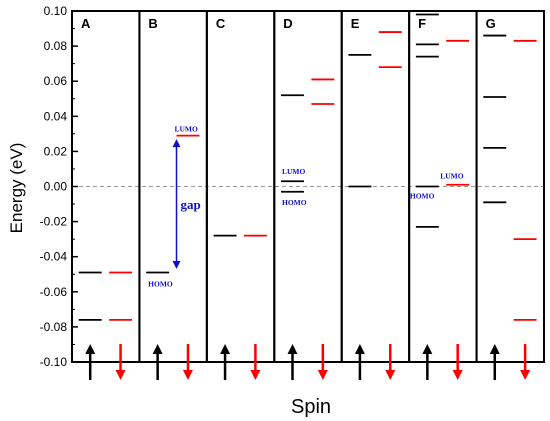 The height and width of the screenshot is (421, 550). What do you see at coordinates (176, 264) in the screenshot?
I see `gap-arrowhead-down` at bounding box center [176, 264].